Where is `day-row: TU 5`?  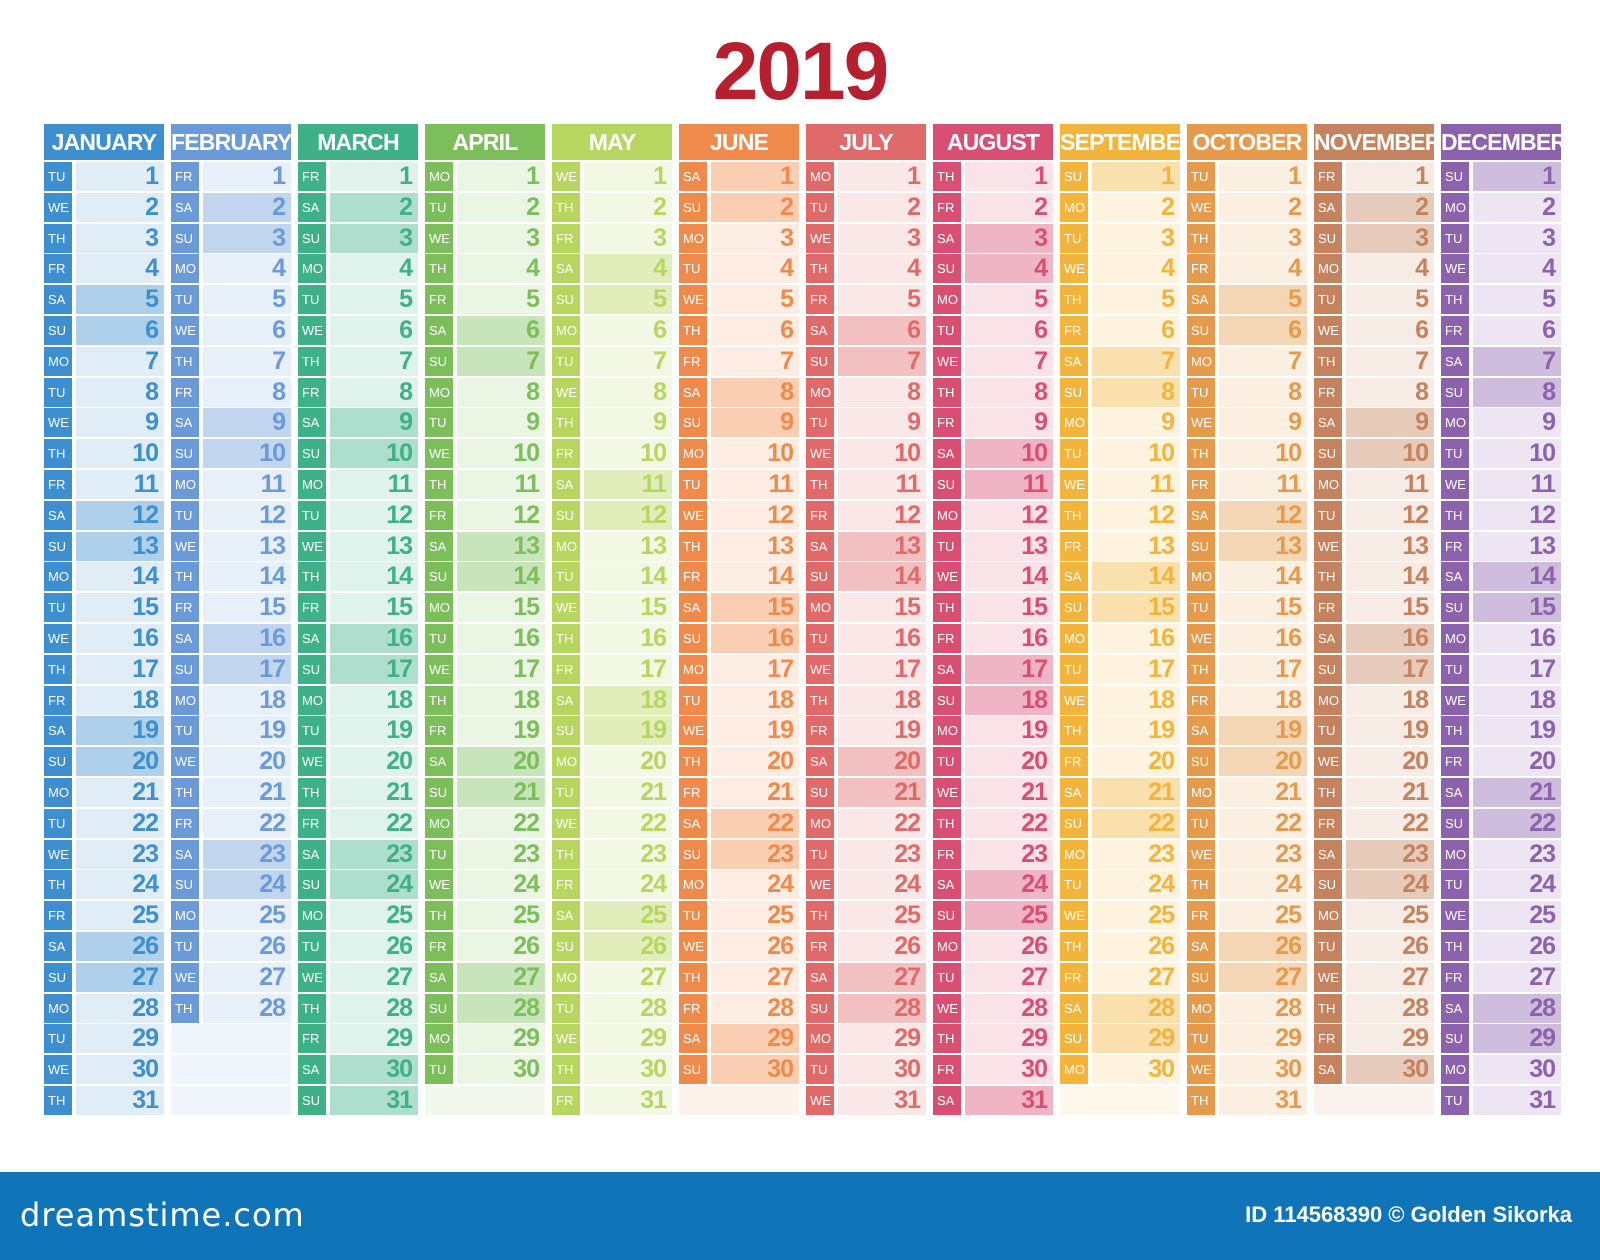
day-row: TU 5 is located at coordinates (231, 300).